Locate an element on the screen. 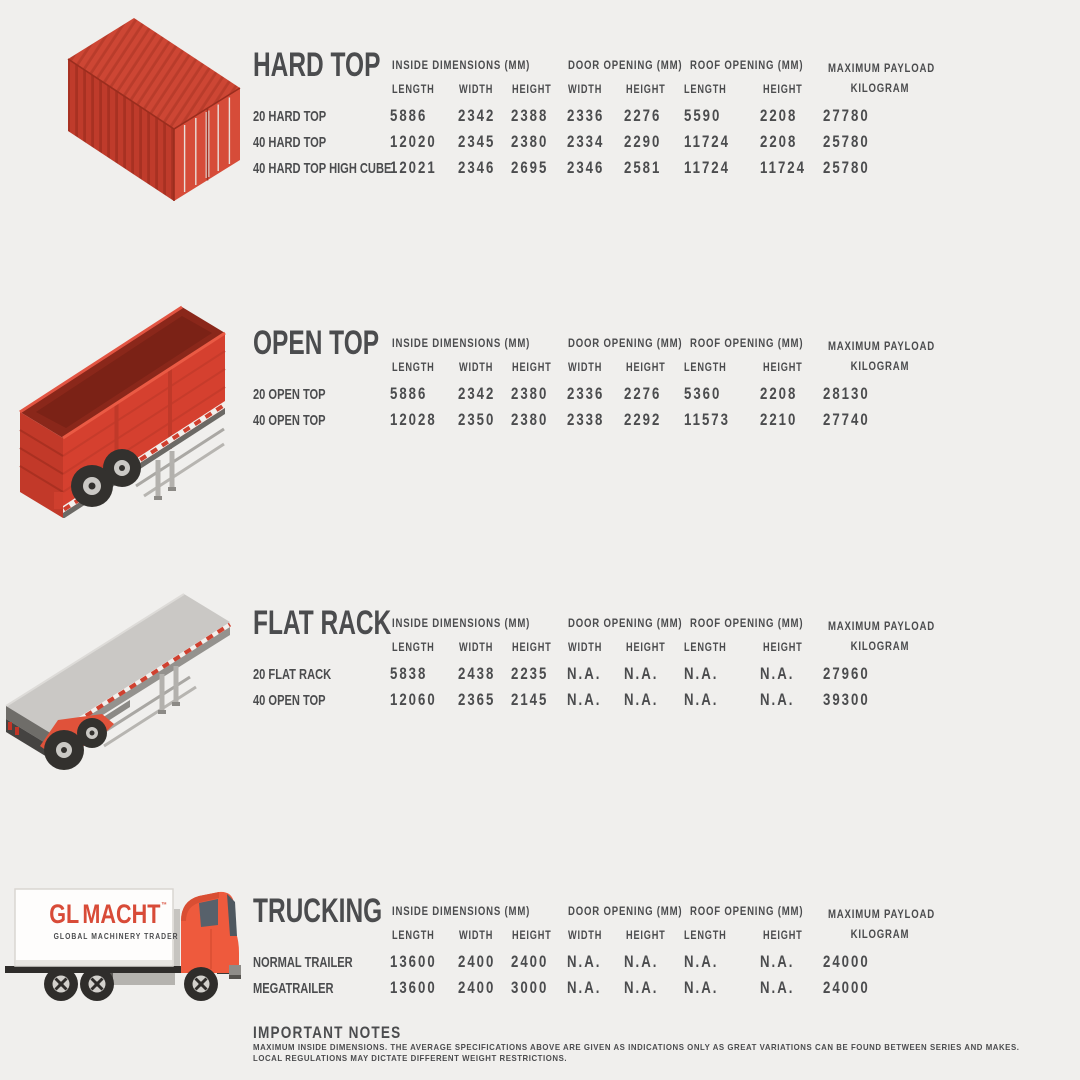 The image size is (1080, 1080). cell-value: 12028 is located at coordinates (413, 420).